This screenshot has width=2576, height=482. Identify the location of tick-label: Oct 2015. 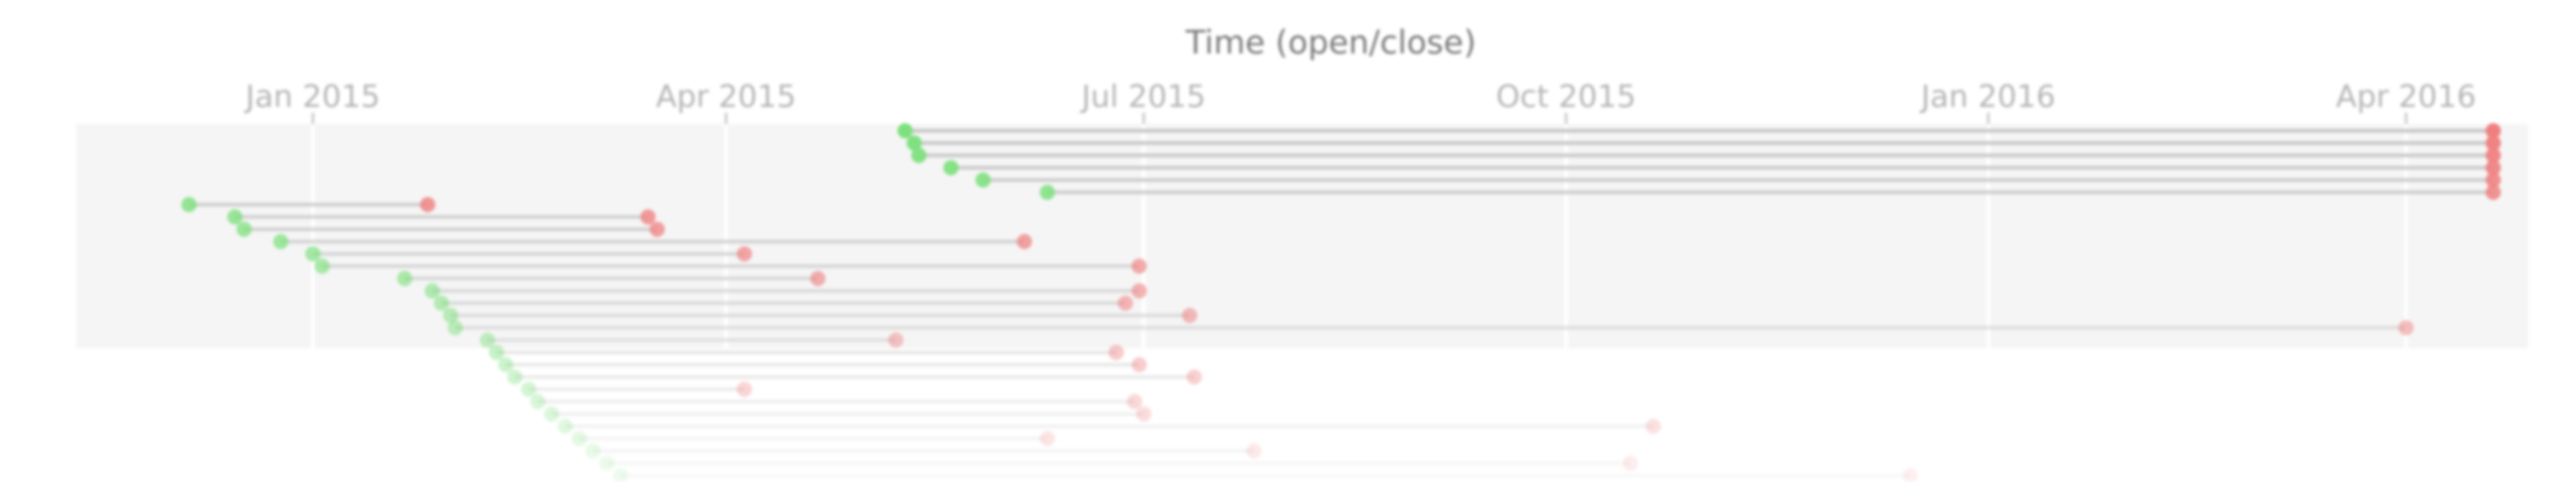
(1566, 96).